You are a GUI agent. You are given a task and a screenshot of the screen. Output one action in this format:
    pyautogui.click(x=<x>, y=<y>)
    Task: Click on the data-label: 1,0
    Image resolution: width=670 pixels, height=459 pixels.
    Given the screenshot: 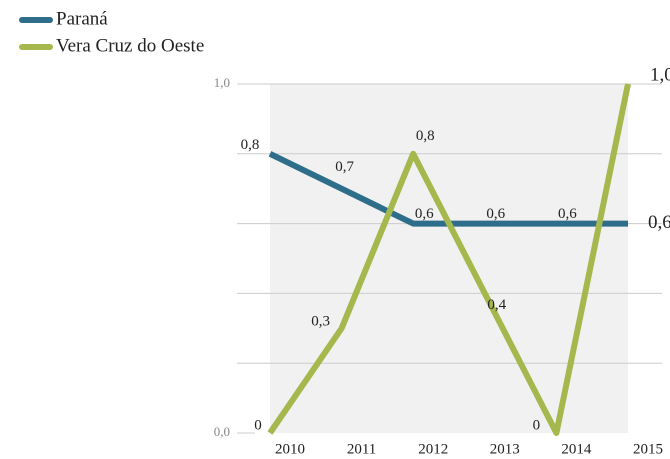 What is the action you would take?
    pyautogui.click(x=660, y=74)
    